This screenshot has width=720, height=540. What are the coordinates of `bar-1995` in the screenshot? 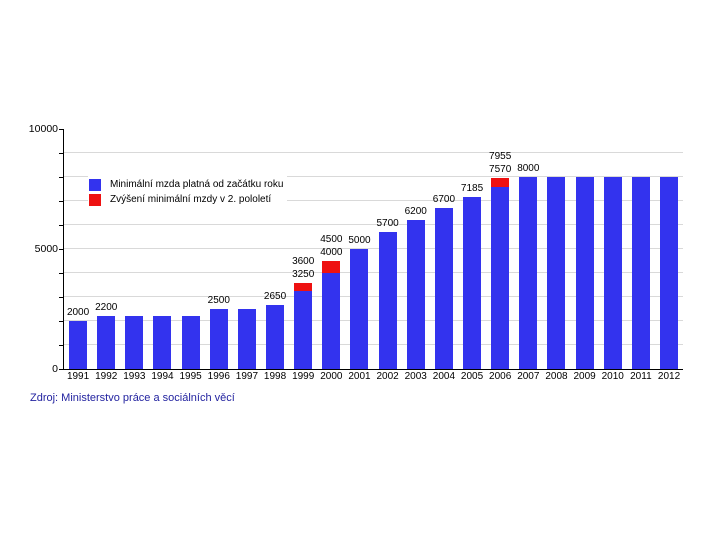 It's located at (190, 342).